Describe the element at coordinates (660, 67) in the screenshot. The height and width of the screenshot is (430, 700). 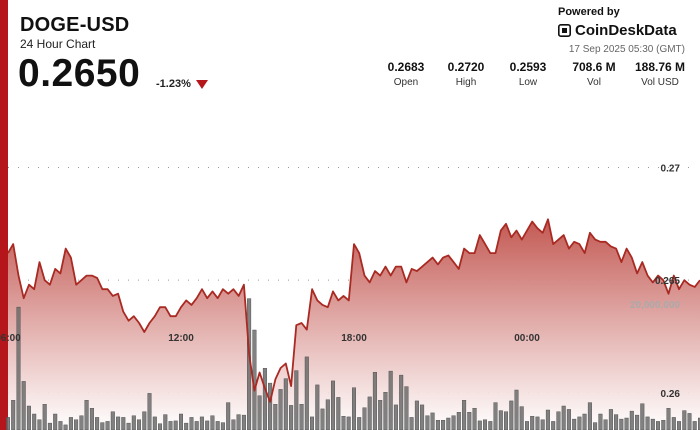
I see `stat-value: 188.76 M` at that location.